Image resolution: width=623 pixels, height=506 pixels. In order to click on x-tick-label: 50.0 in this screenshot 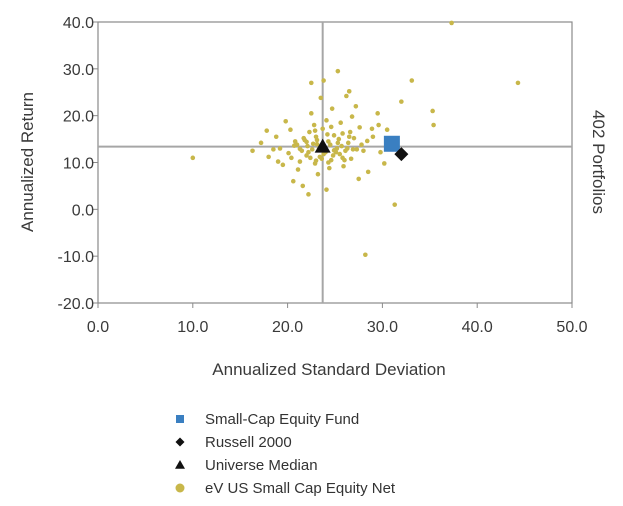, I will do `click(571, 327)`.